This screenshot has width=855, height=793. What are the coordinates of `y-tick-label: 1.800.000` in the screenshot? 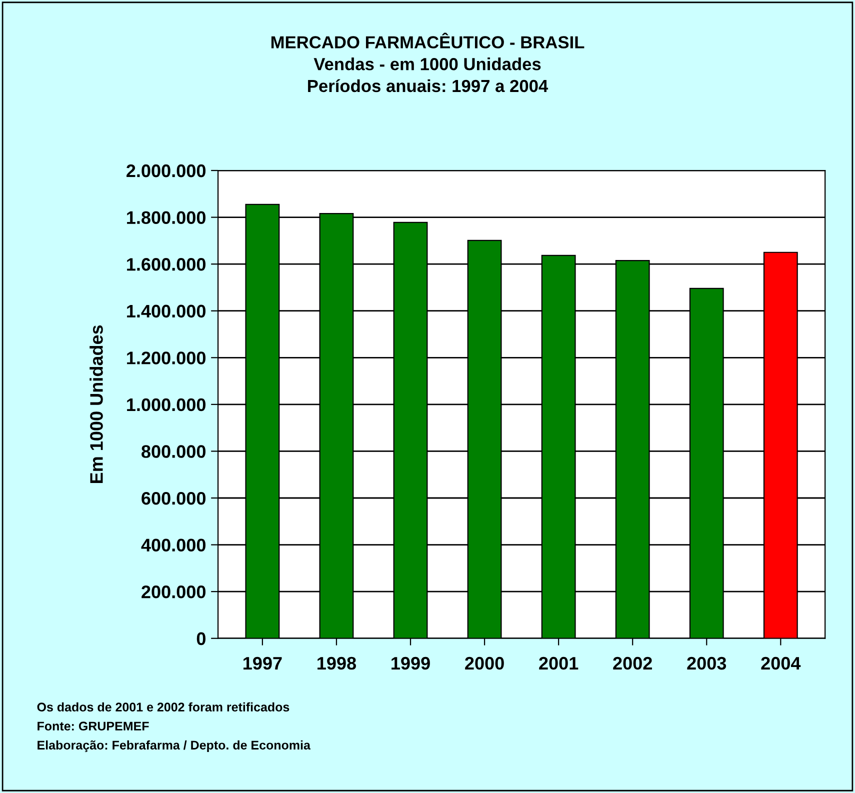 It's located at (166, 217).